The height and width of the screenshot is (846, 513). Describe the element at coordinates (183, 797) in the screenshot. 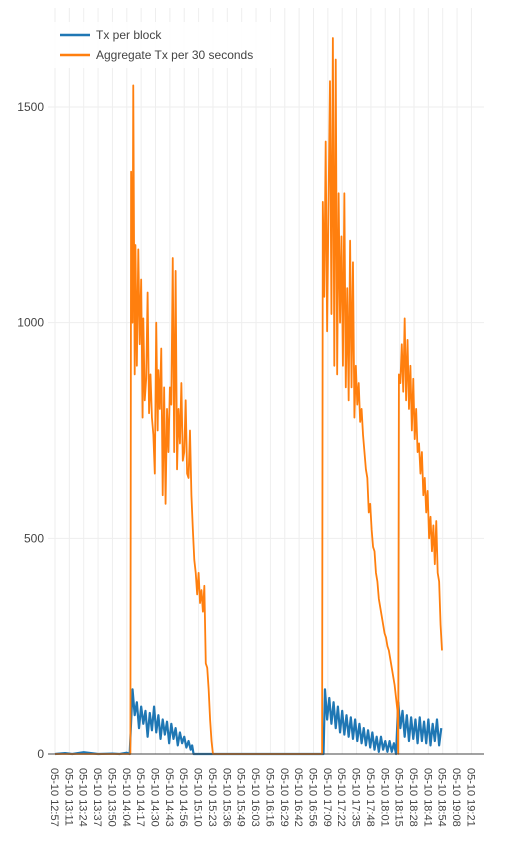

I see `x-tick-label: 05-10 14:56` at that location.